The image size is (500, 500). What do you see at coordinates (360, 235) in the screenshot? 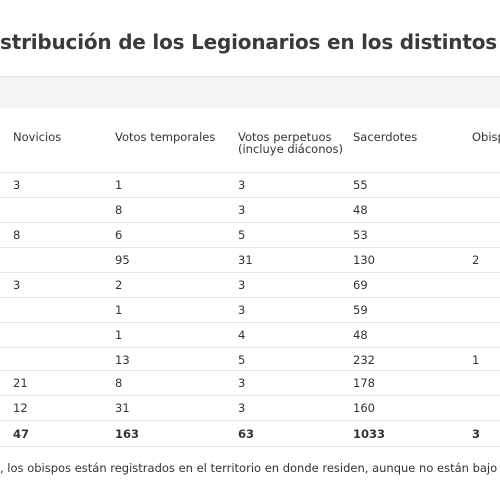
I see `table-cell: 53` at bounding box center [360, 235].